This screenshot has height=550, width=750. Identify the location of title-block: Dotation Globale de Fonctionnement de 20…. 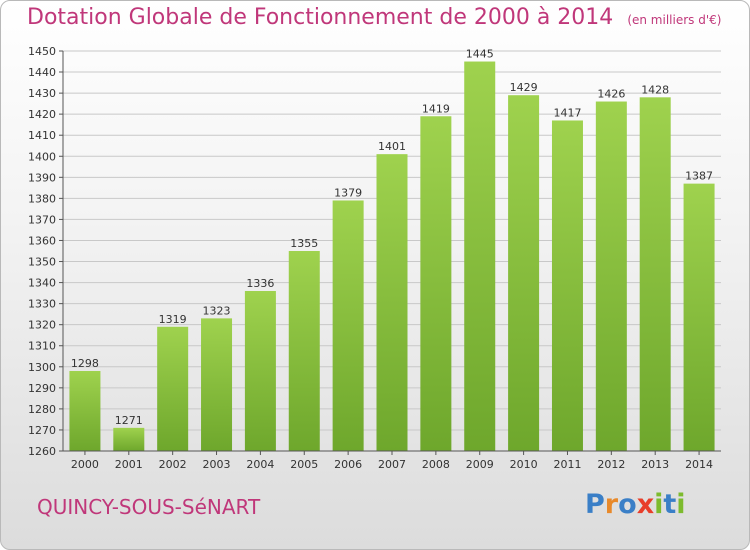
(374, 17).